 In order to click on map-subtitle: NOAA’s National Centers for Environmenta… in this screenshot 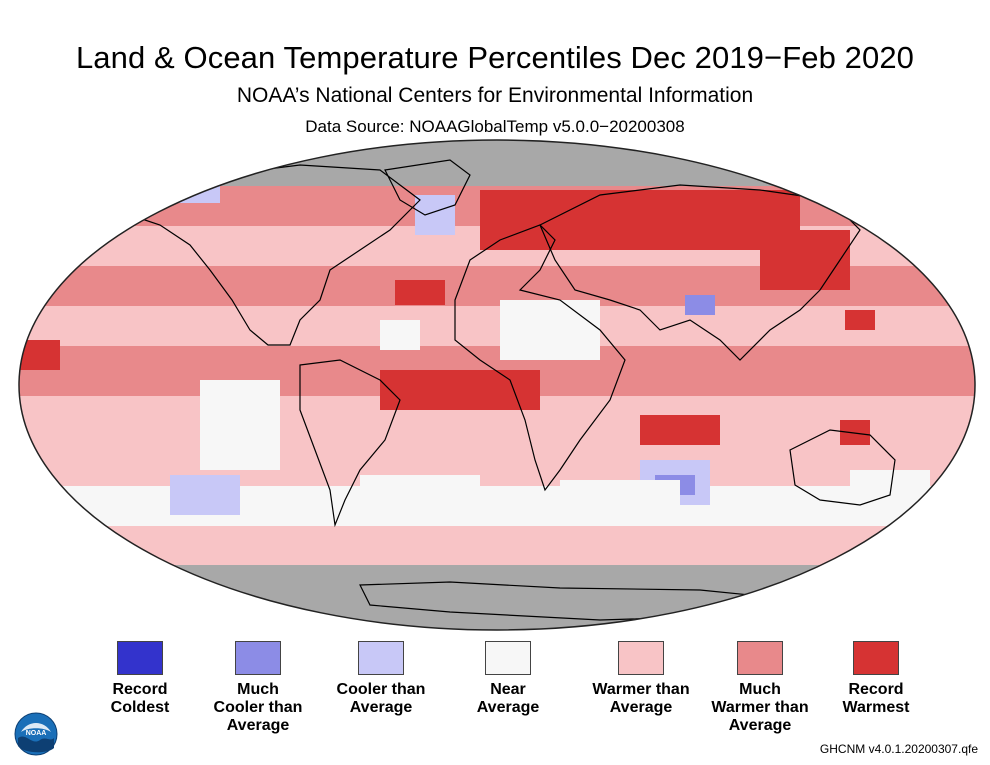, I will do `click(495, 95)`.